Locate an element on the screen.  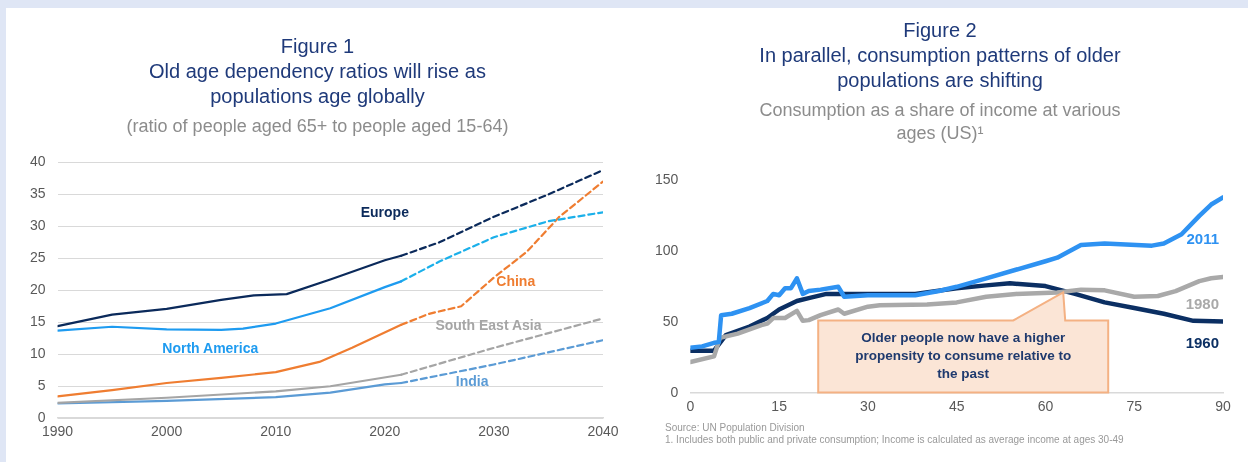
y-tick-label: 50 is located at coordinates (670, 321).